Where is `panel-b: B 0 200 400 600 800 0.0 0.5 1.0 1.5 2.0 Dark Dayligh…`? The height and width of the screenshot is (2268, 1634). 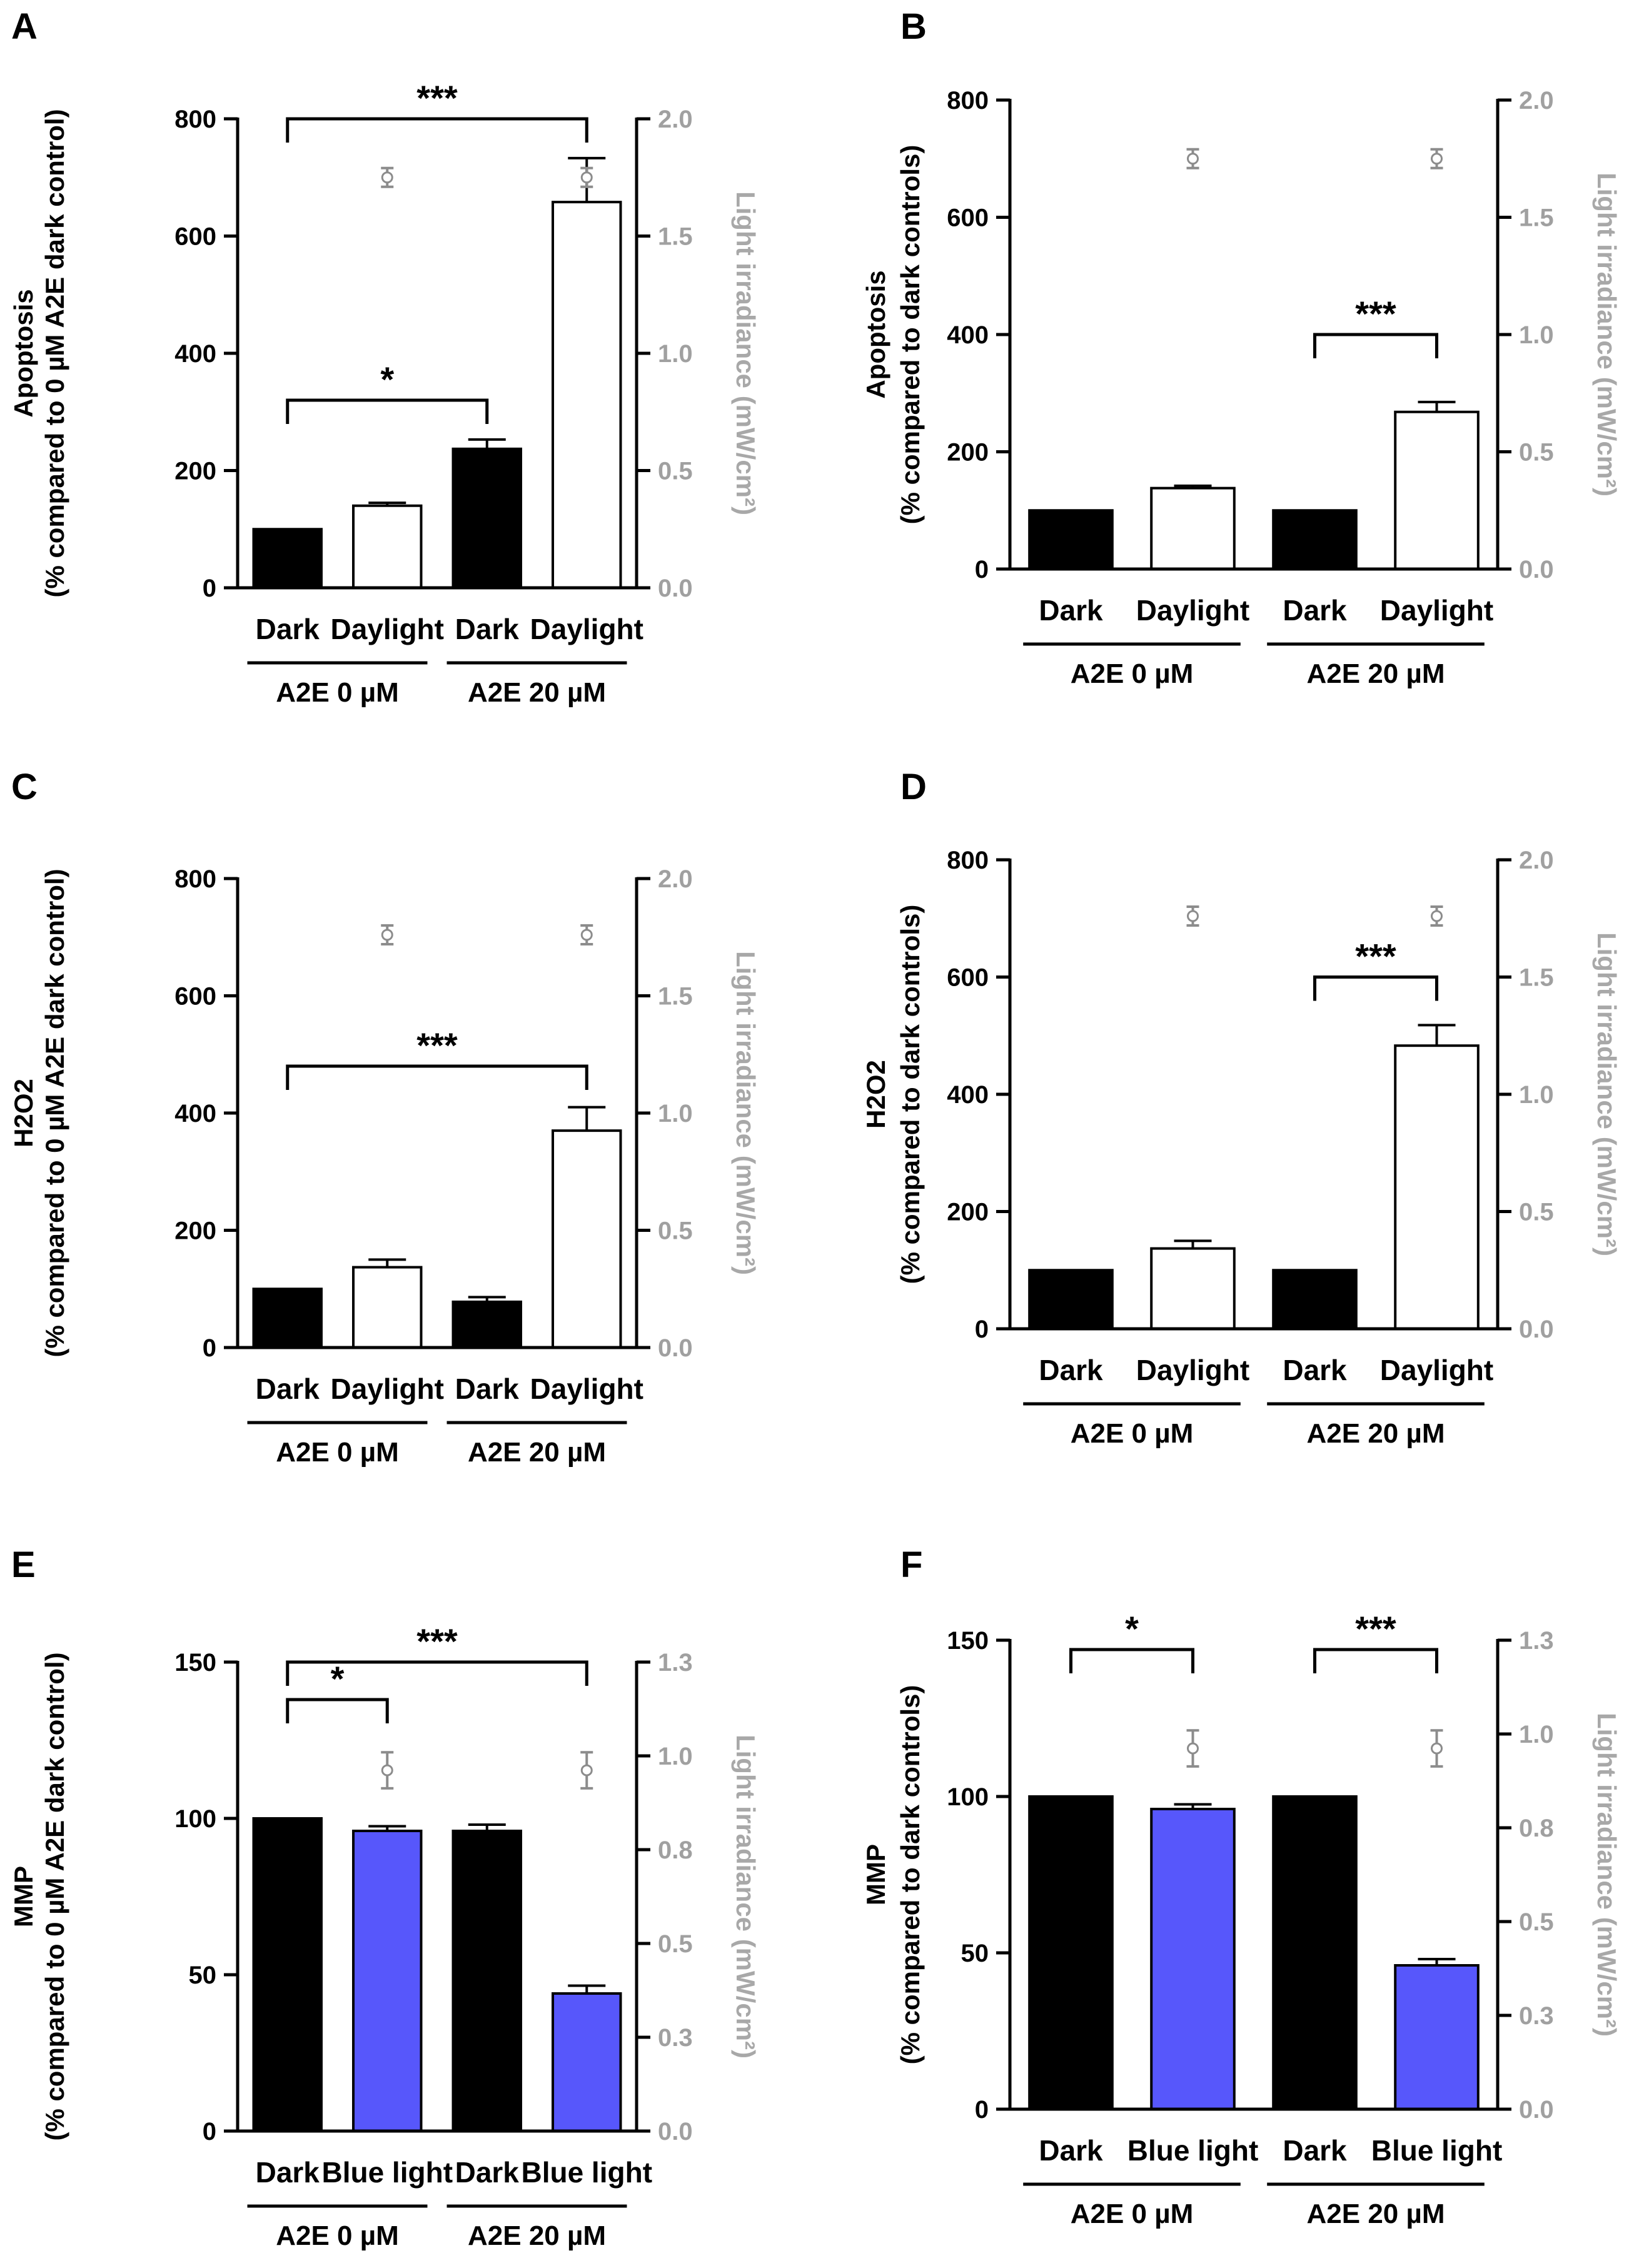 panel-b: B 0 200 400 600 800 0.0 0.5 1.0 1.5 2.0 Dark Dayligh… is located at coordinates (1241, 348).